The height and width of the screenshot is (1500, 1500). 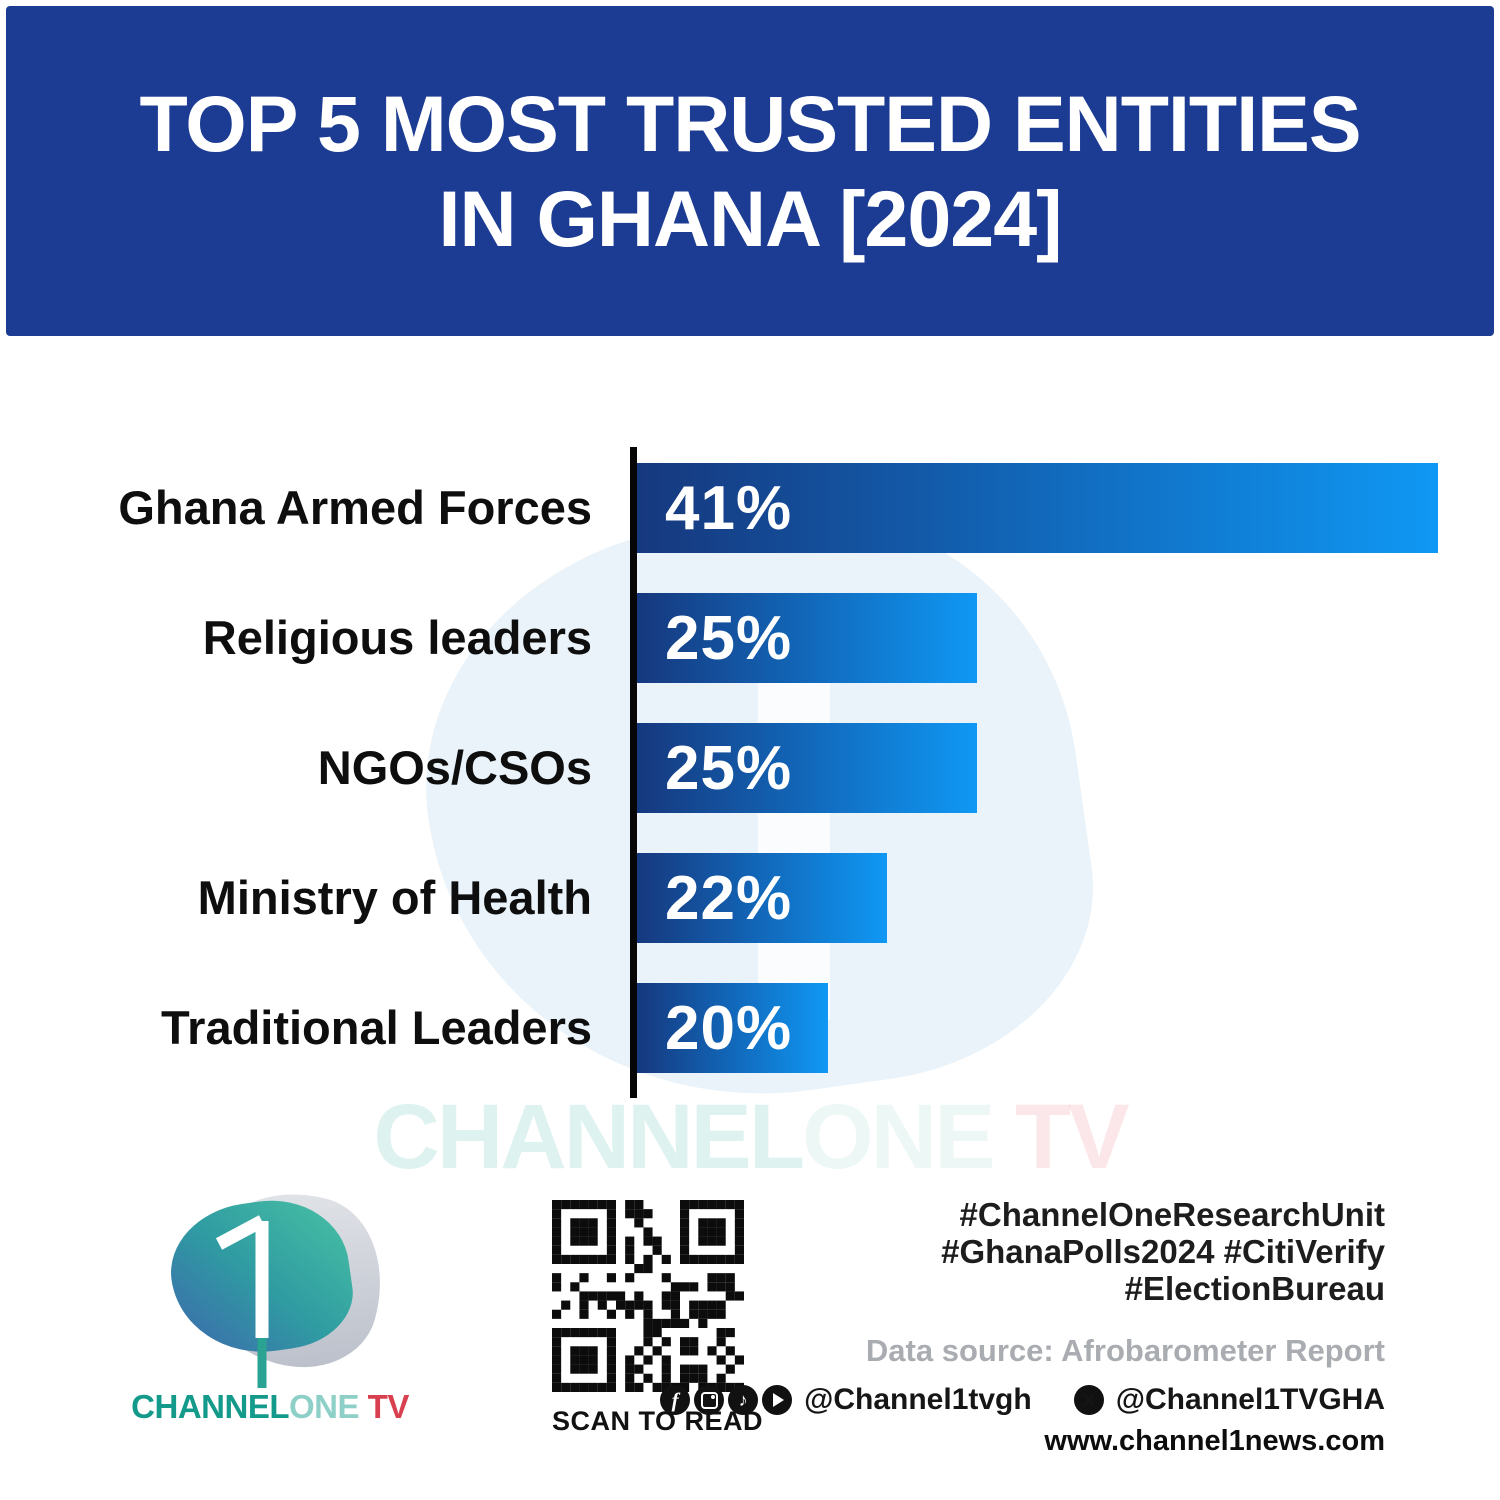 I want to click on social-handle-2: @Channel1TVGHA, so click(x=1250, y=1399).